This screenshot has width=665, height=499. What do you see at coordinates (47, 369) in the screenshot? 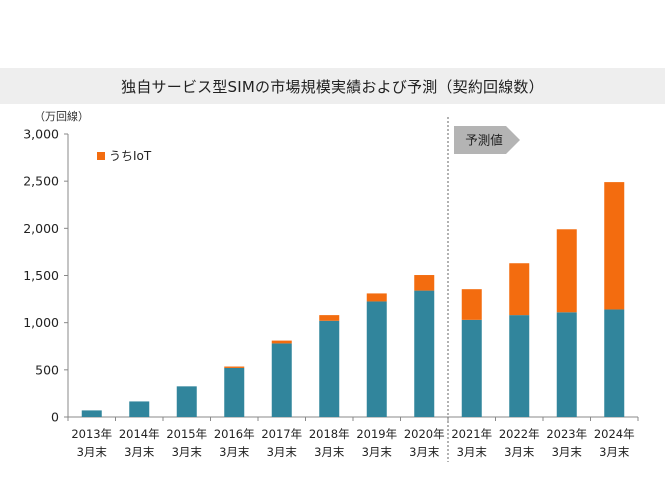
I see `y-tick-label: 500` at bounding box center [47, 369].